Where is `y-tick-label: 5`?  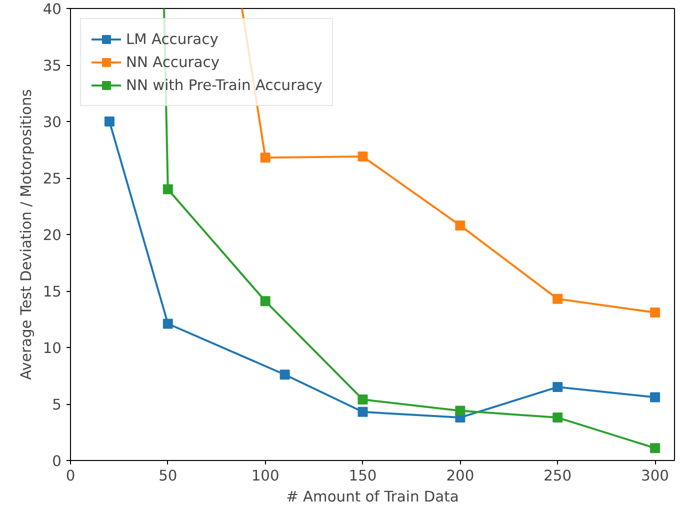
y-tick-label: 5 is located at coordinates (57, 405).